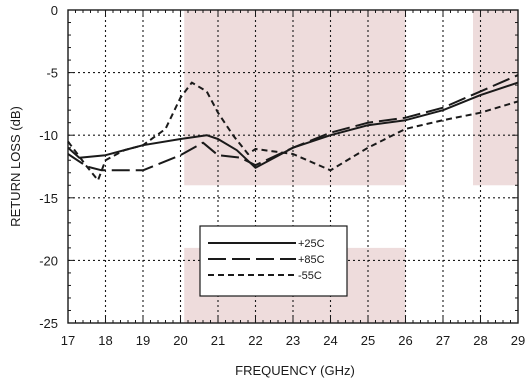 The width and height of the screenshot is (528, 383). Describe the element at coordinates (295, 370) in the screenshot. I see `x-axis-title: FREQUENCY (GHz)` at that location.